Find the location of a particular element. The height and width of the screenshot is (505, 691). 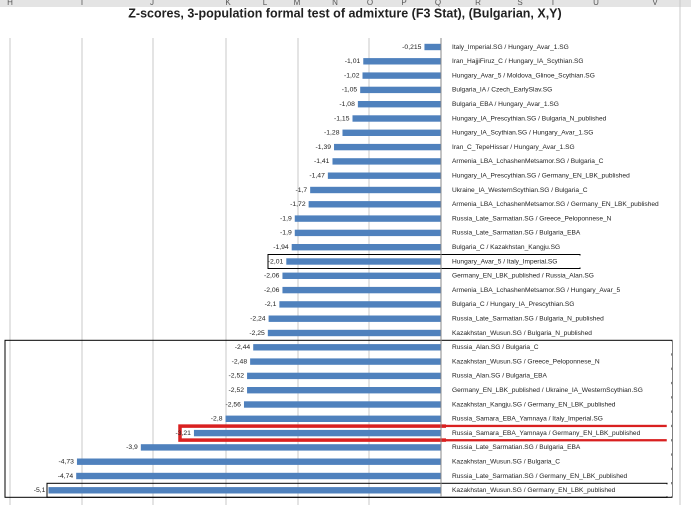

column-letter: V is located at coordinates (655, 3).